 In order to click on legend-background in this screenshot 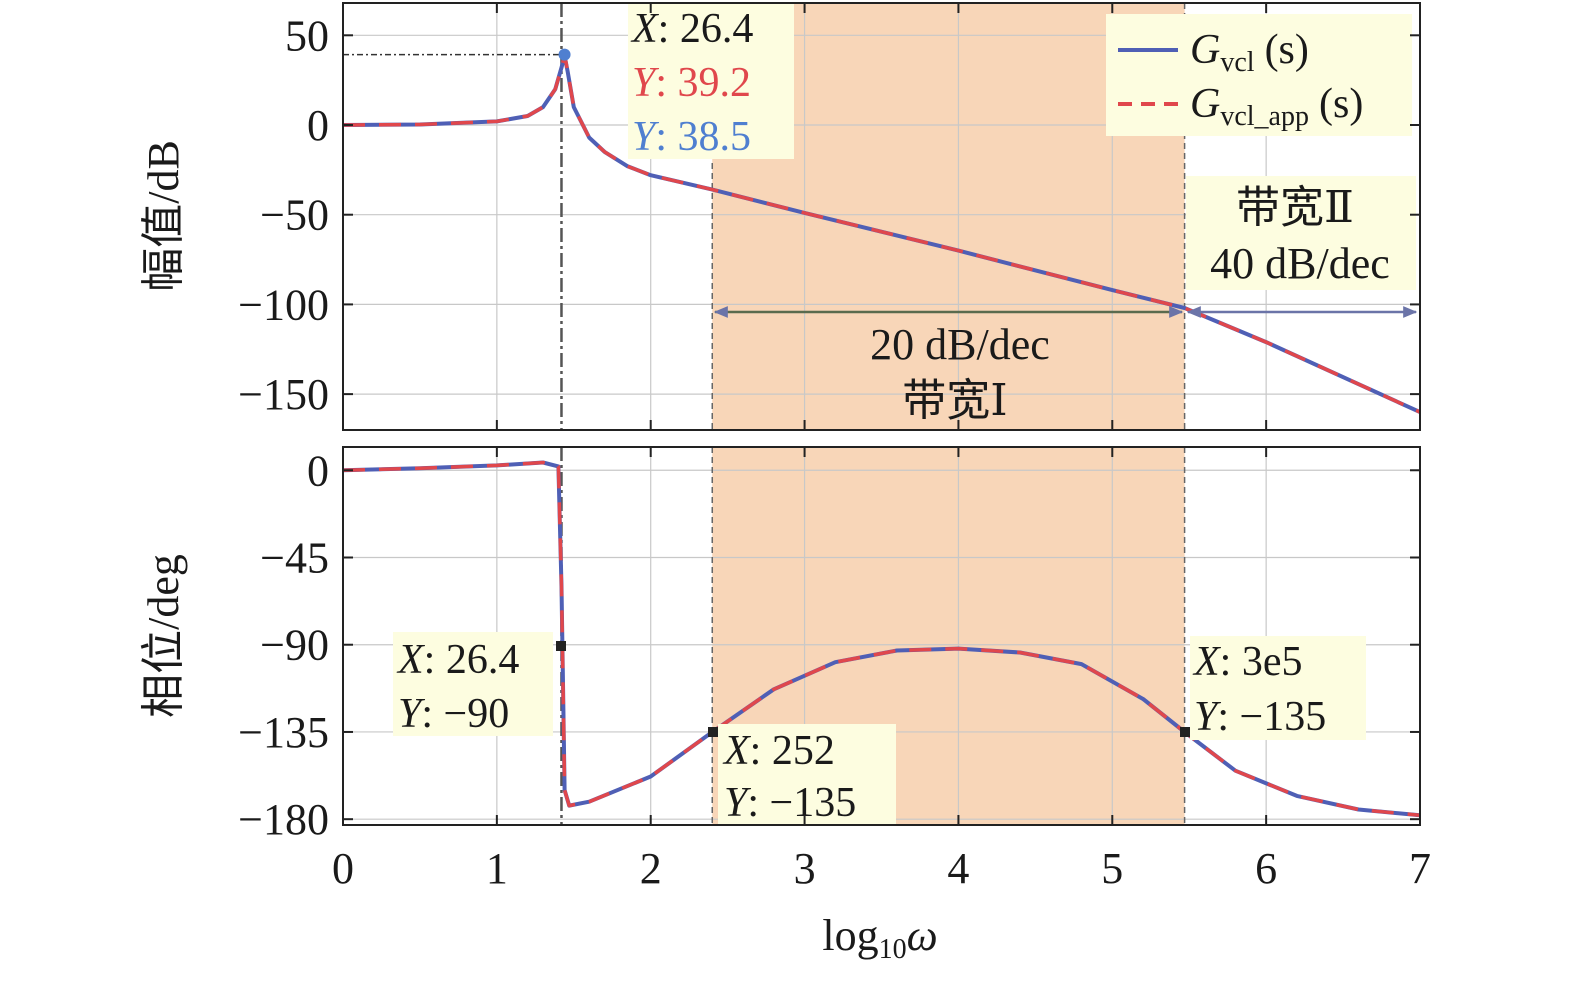, I will do `click(1259, 75)`.